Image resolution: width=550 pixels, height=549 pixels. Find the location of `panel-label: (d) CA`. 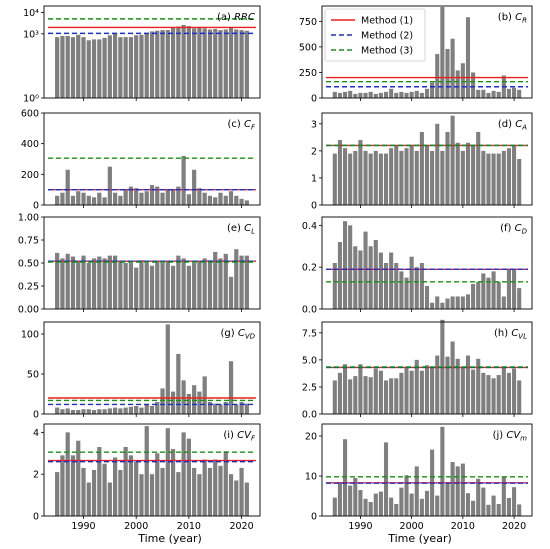

panel-label: (d) CA is located at coordinates (512, 125).